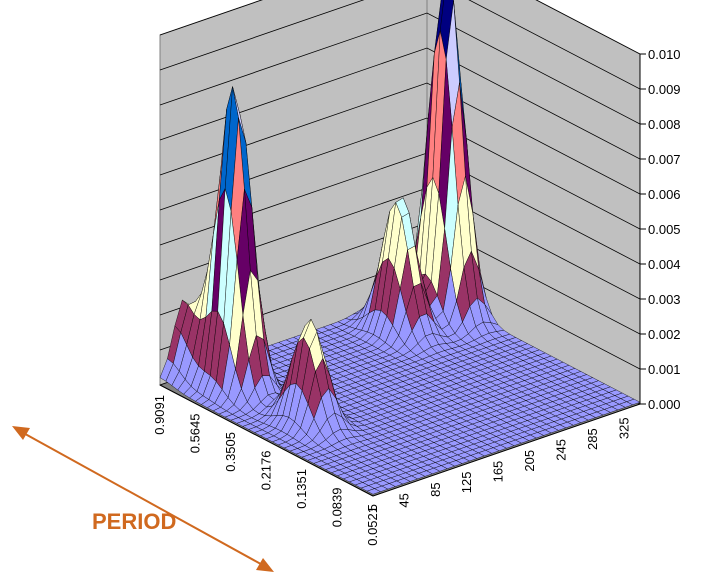 This screenshot has height=576, width=721. Describe the element at coordinates (623, 428) in the screenshot. I see `x-tick-label: 325` at that location.